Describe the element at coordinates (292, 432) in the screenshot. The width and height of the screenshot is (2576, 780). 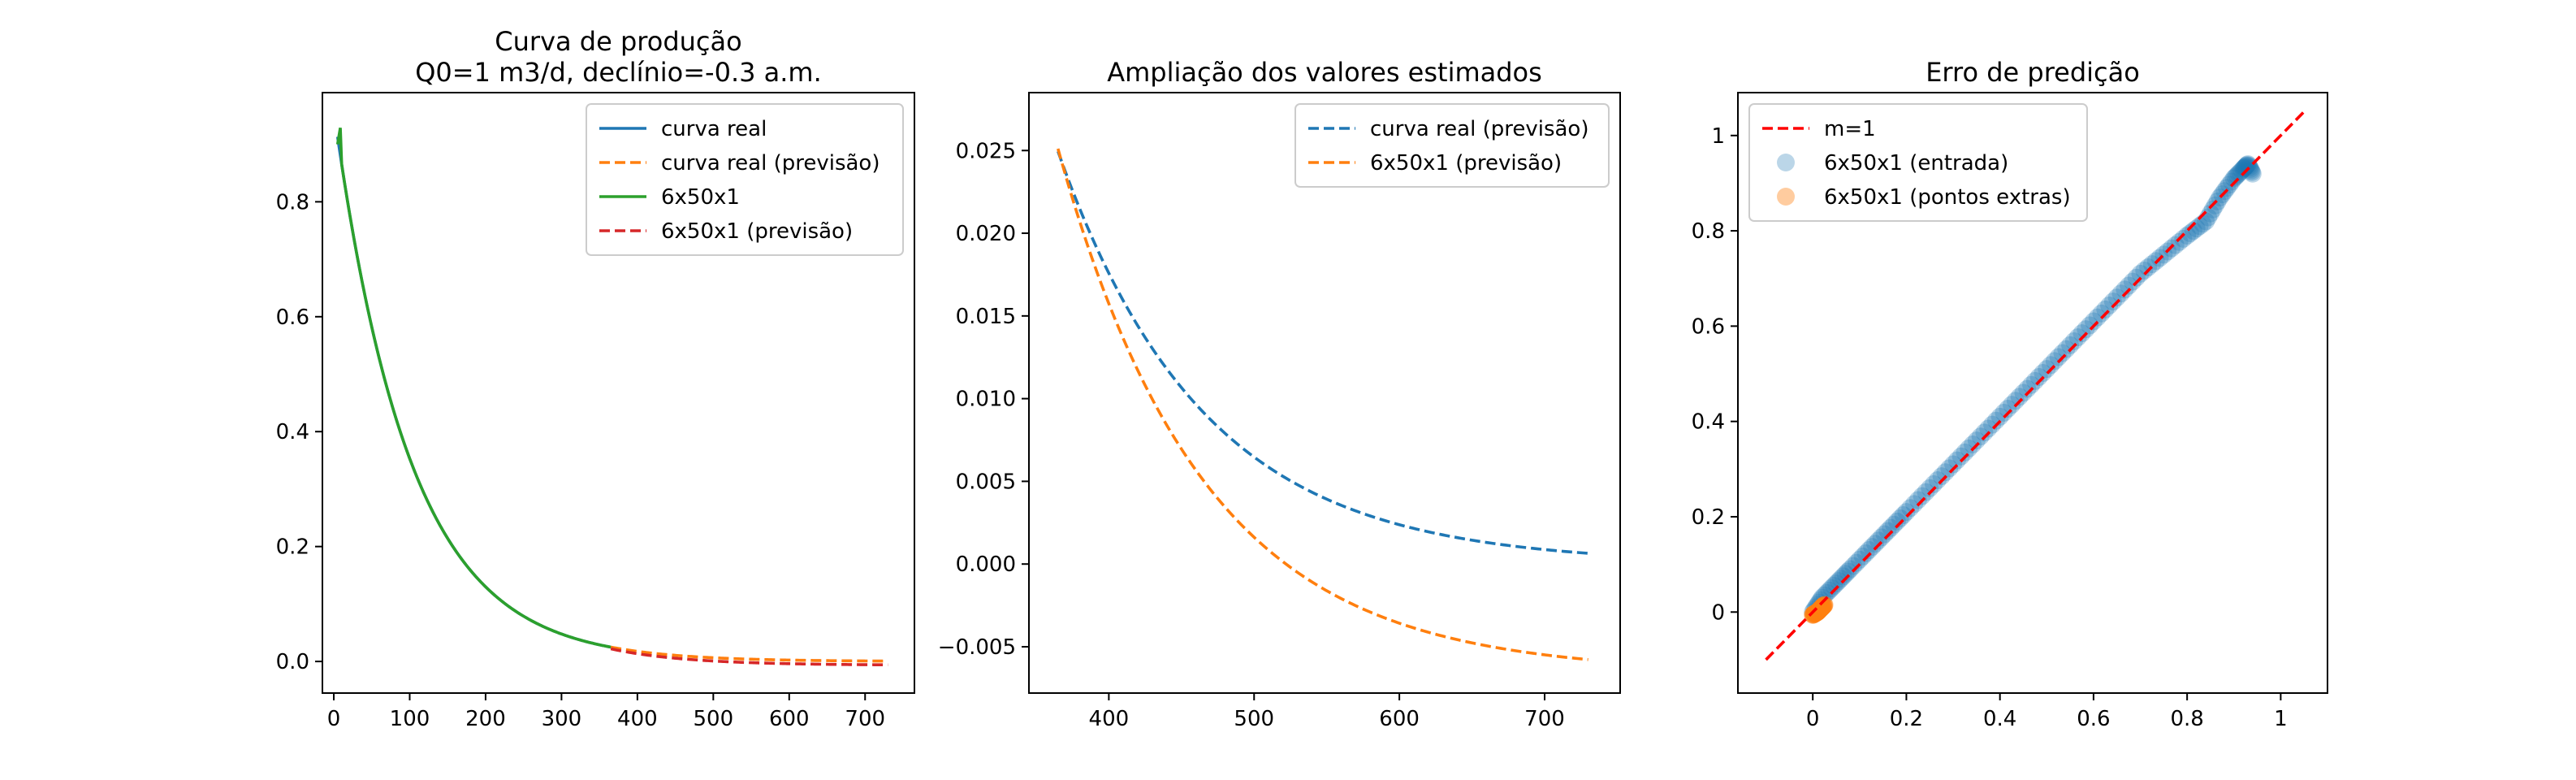
I see `y-tick-label: 0.4` at that location.